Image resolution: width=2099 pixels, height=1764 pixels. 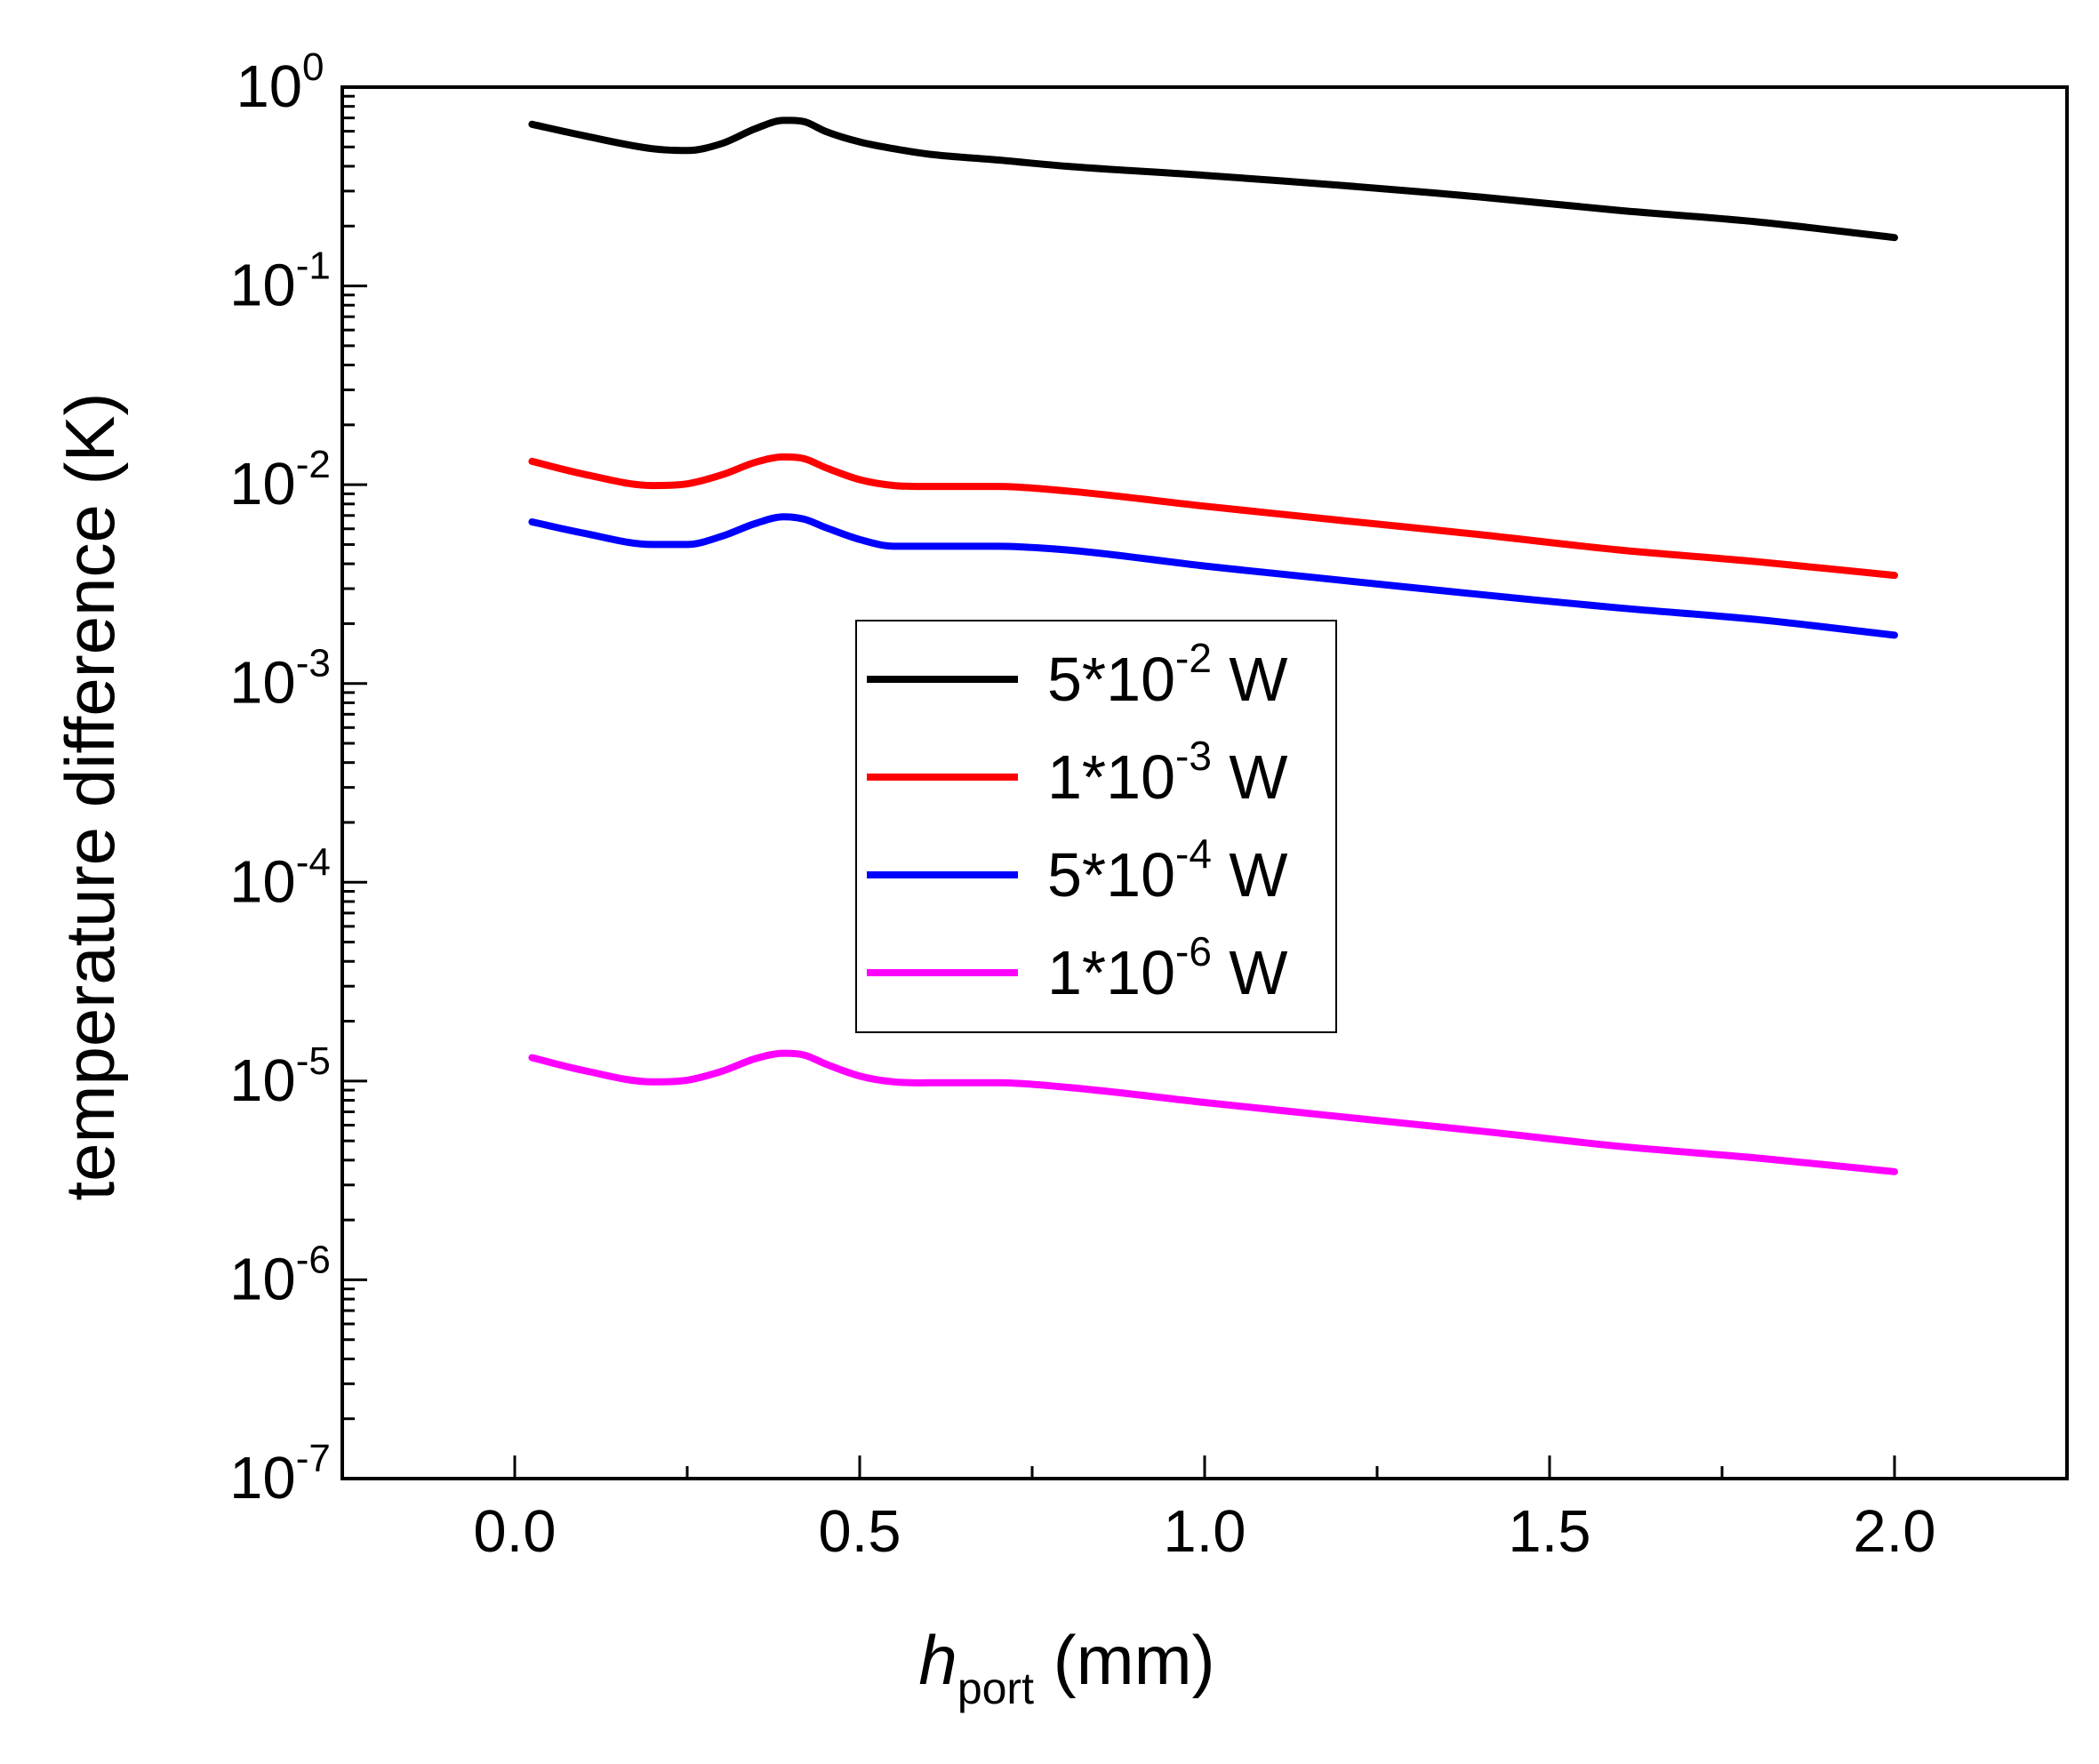 What do you see at coordinates (1193, 951) in the screenshot?
I see `legend-label-exp: -6` at bounding box center [1193, 951].